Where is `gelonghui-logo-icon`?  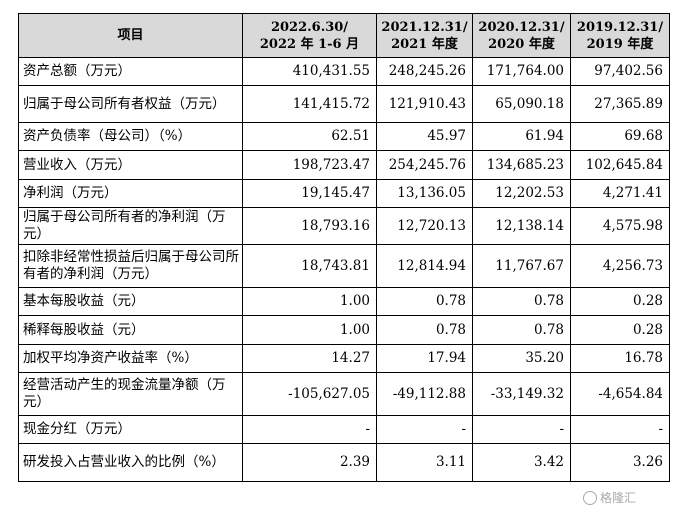
gelonghui-logo-icon is located at coordinates (590, 497).